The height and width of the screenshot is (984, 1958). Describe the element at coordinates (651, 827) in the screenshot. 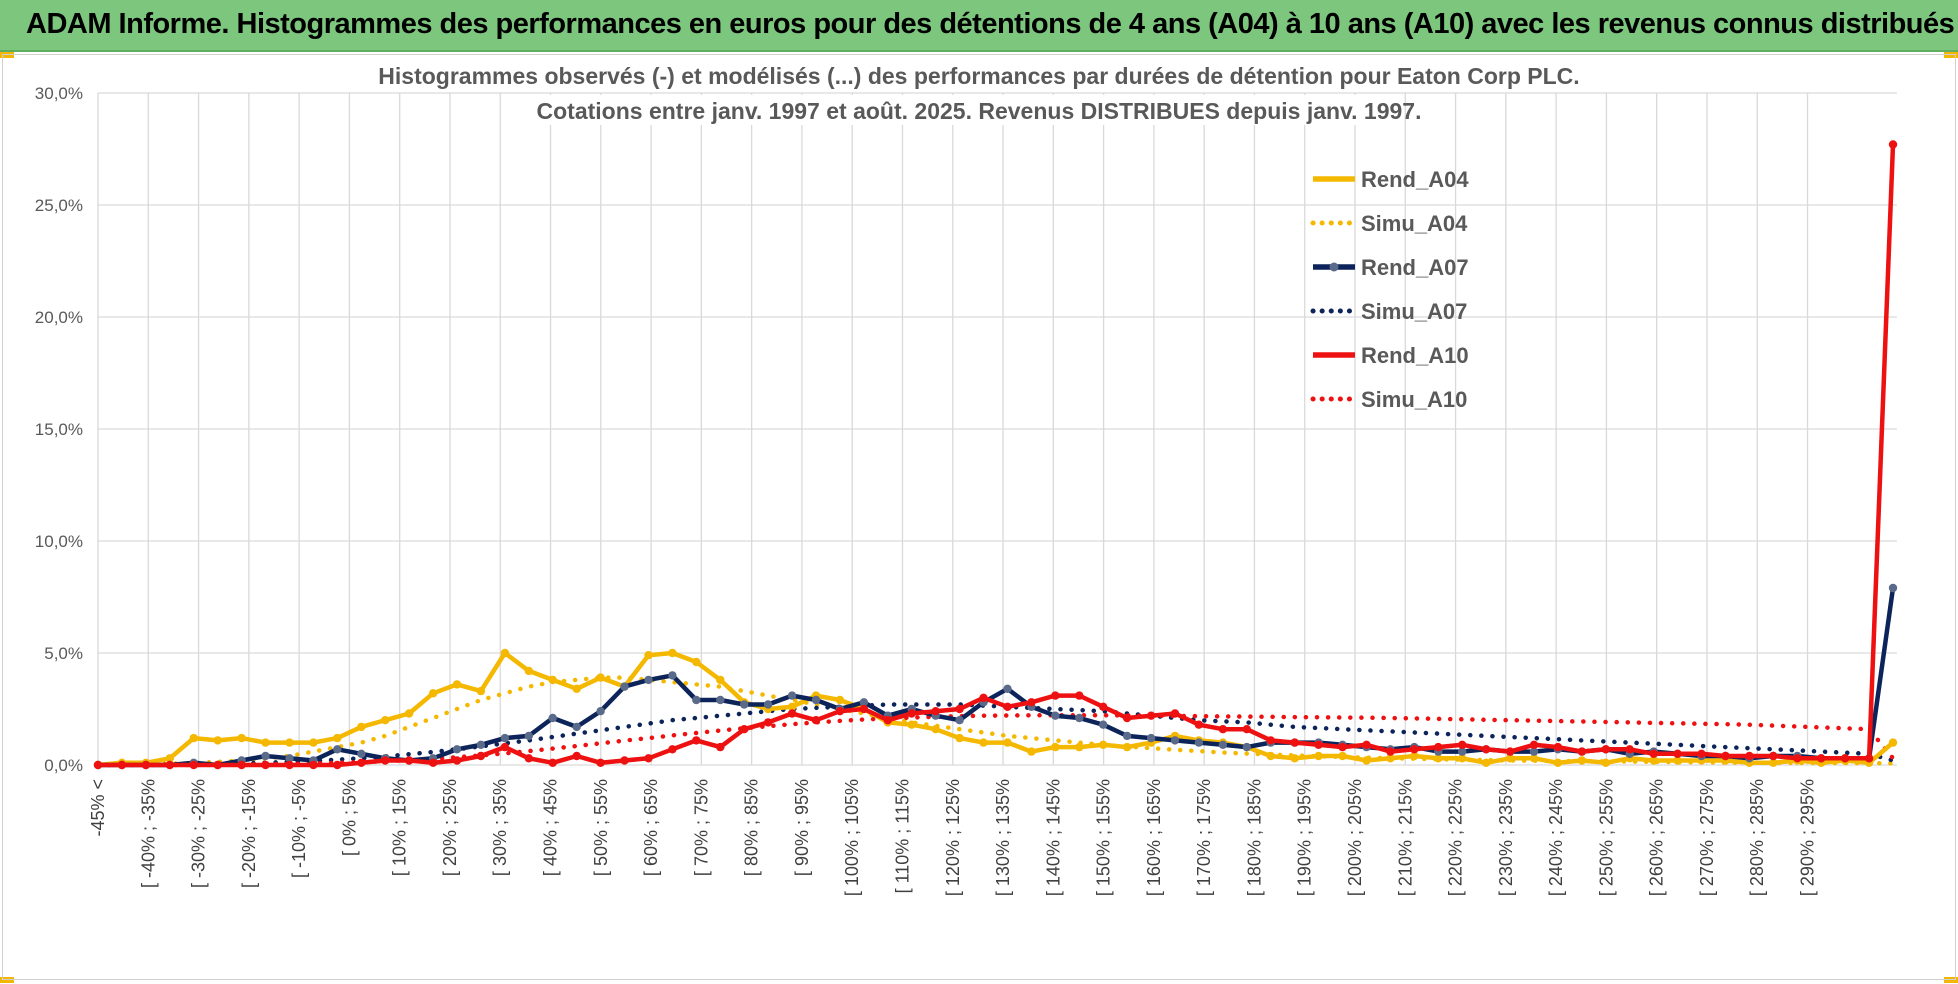

I see `x-tick-label: [ 60% ; 65%` at that location.